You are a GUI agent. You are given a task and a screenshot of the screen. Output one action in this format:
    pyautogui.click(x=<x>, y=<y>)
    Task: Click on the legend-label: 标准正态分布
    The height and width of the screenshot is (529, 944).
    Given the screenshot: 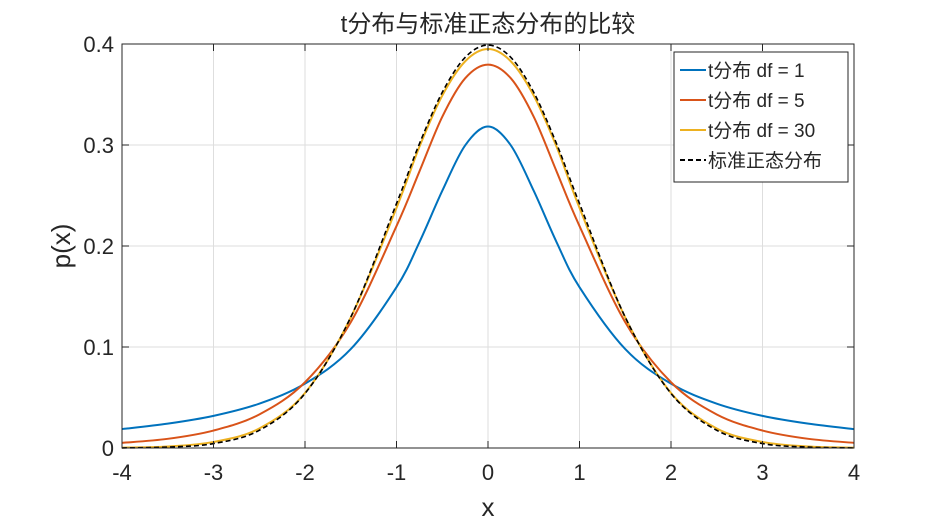 What is the action you would take?
    pyautogui.click(x=765, y=161)
    